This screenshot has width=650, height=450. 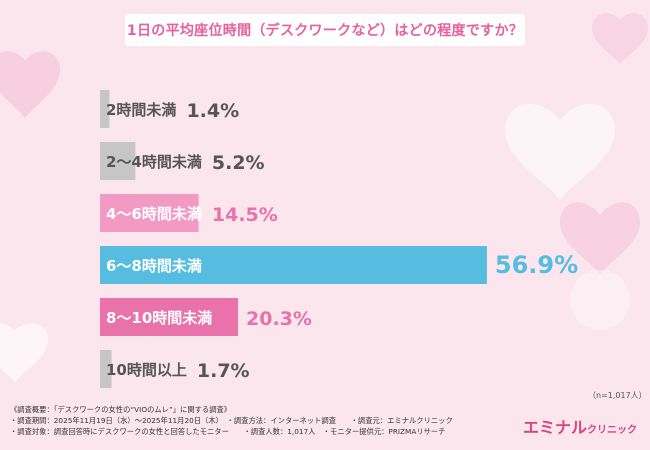 I want to click on category-label-1: 2時間未満, so click(x=141, y=110).